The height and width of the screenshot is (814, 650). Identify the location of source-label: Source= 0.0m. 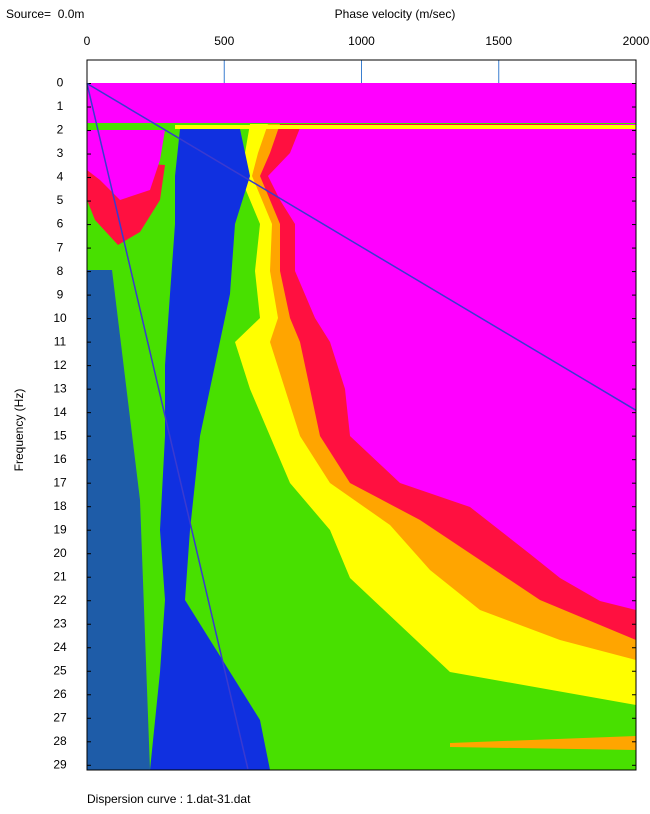
(45, 14).